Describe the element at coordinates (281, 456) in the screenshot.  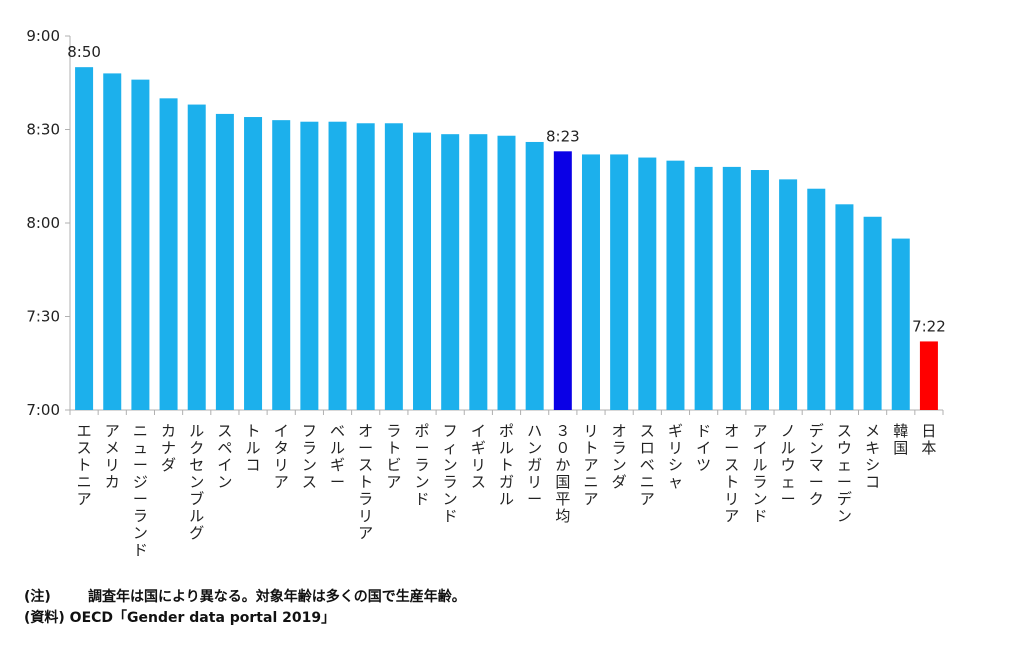
I see `category-label: イタリア` at that location.